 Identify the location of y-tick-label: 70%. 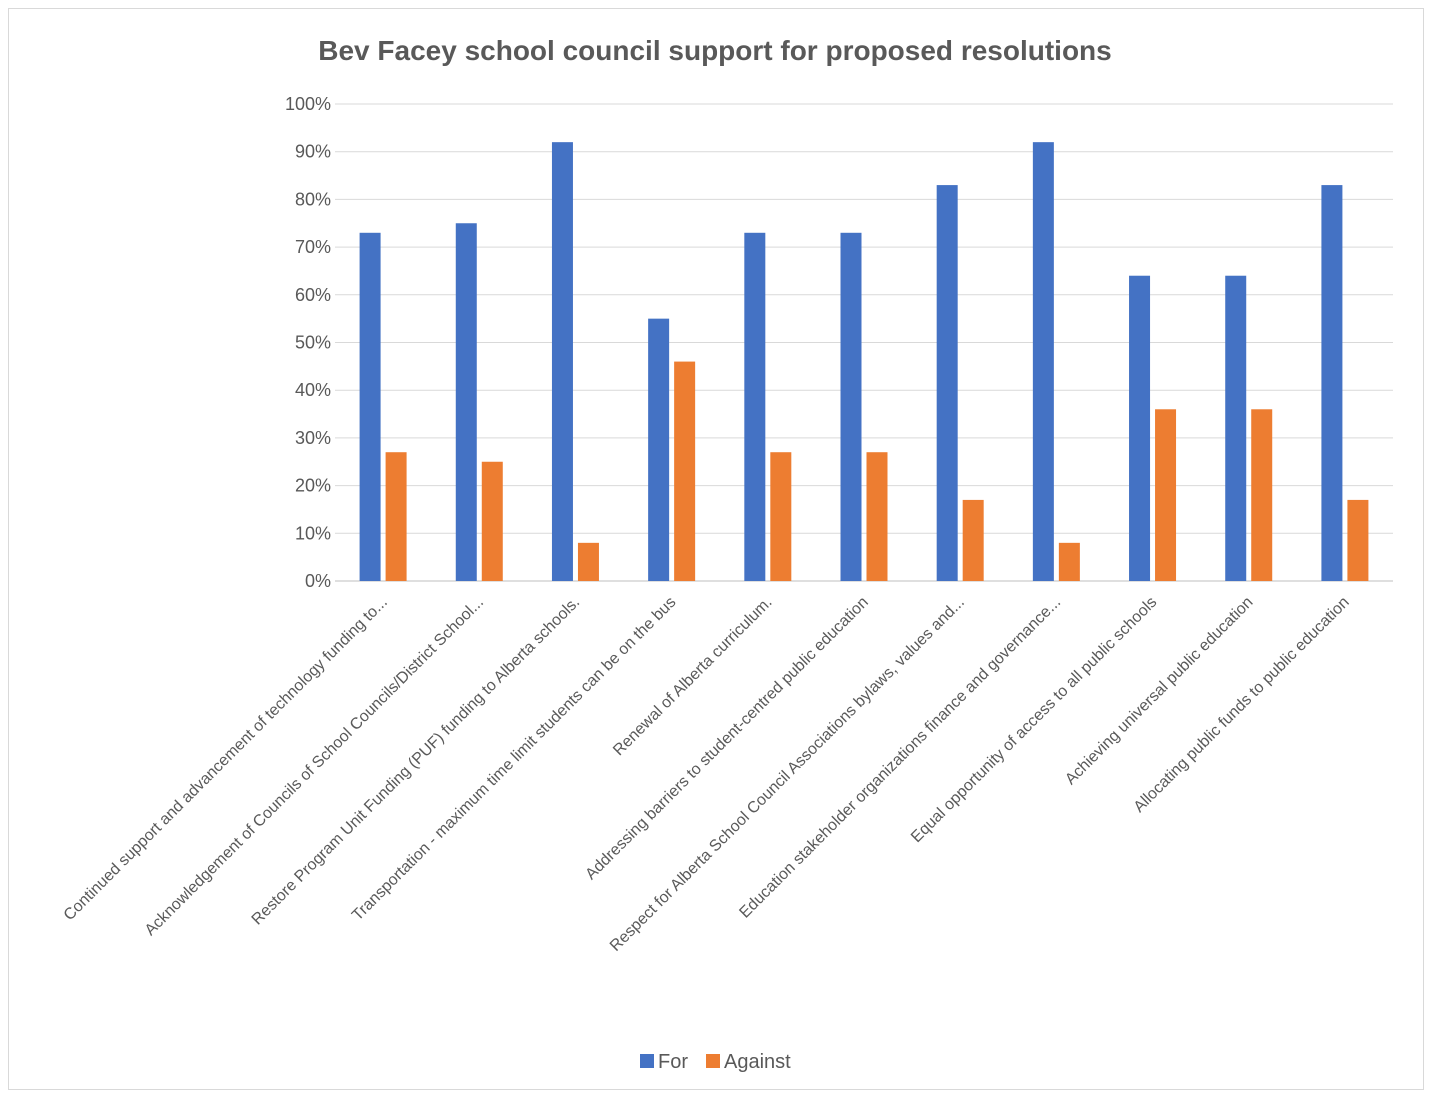
(313, 247).